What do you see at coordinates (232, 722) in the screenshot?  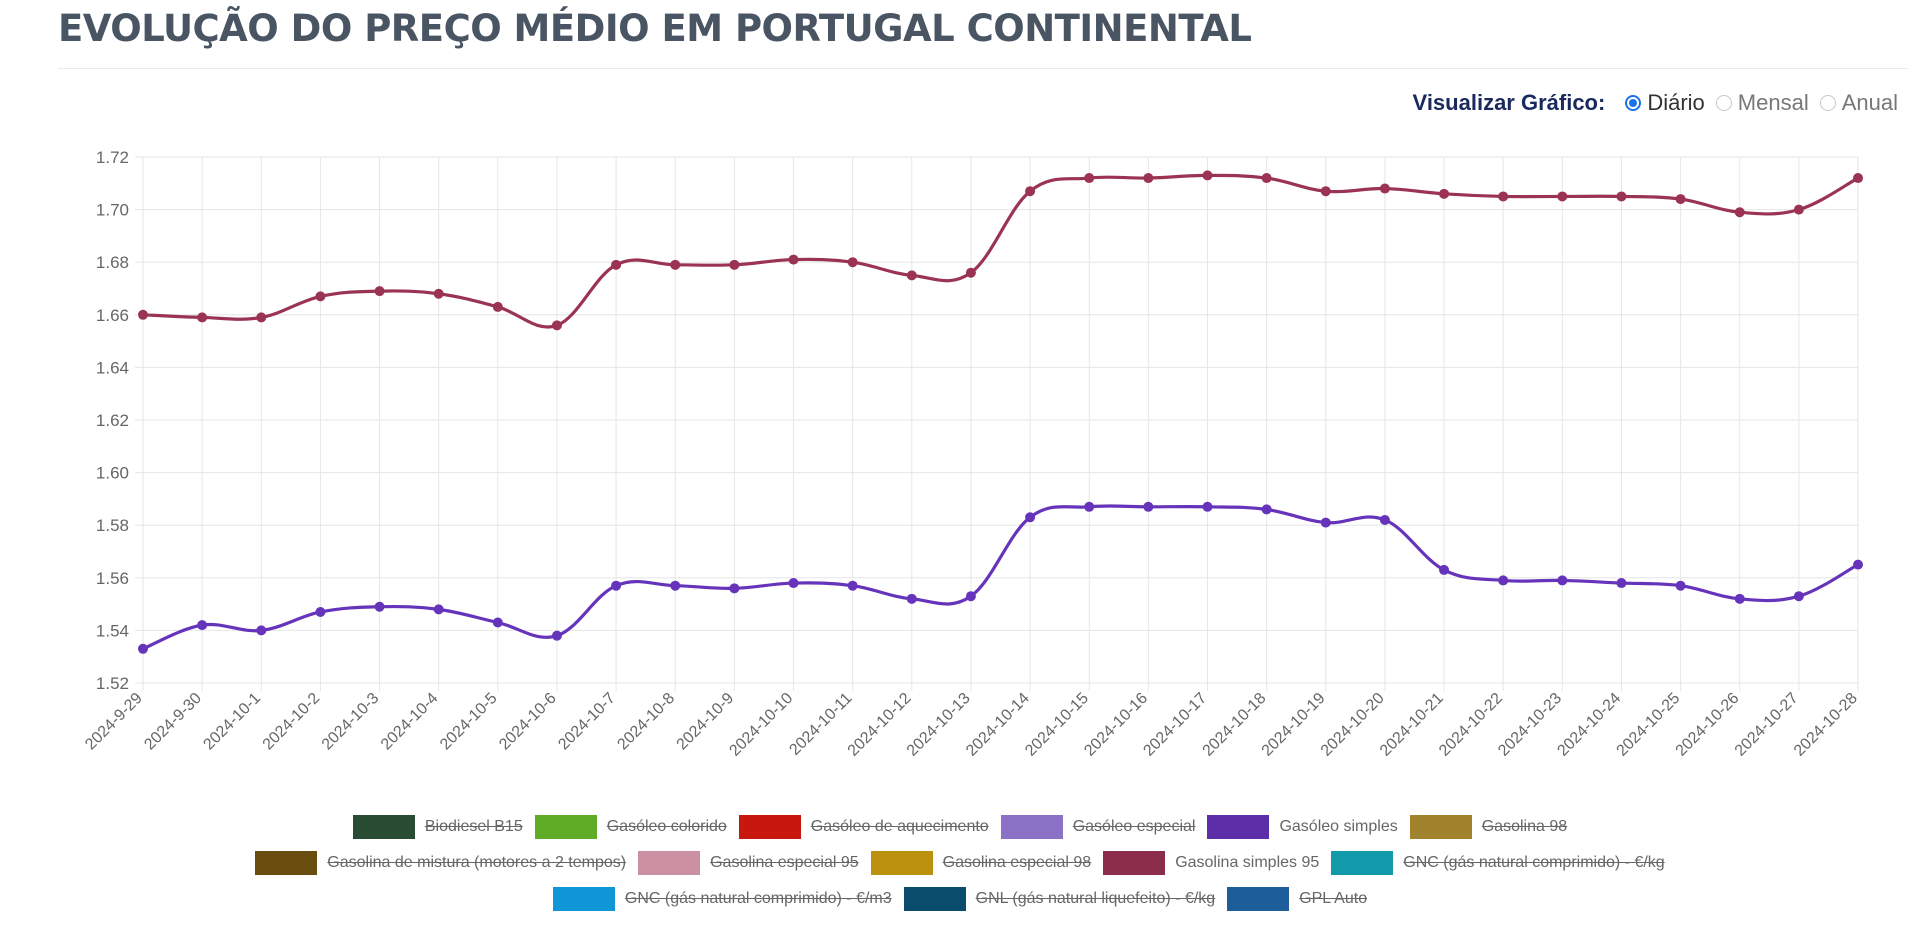 I see `x-tick-label: 2024-10-1` at bounding box center [232, 722].